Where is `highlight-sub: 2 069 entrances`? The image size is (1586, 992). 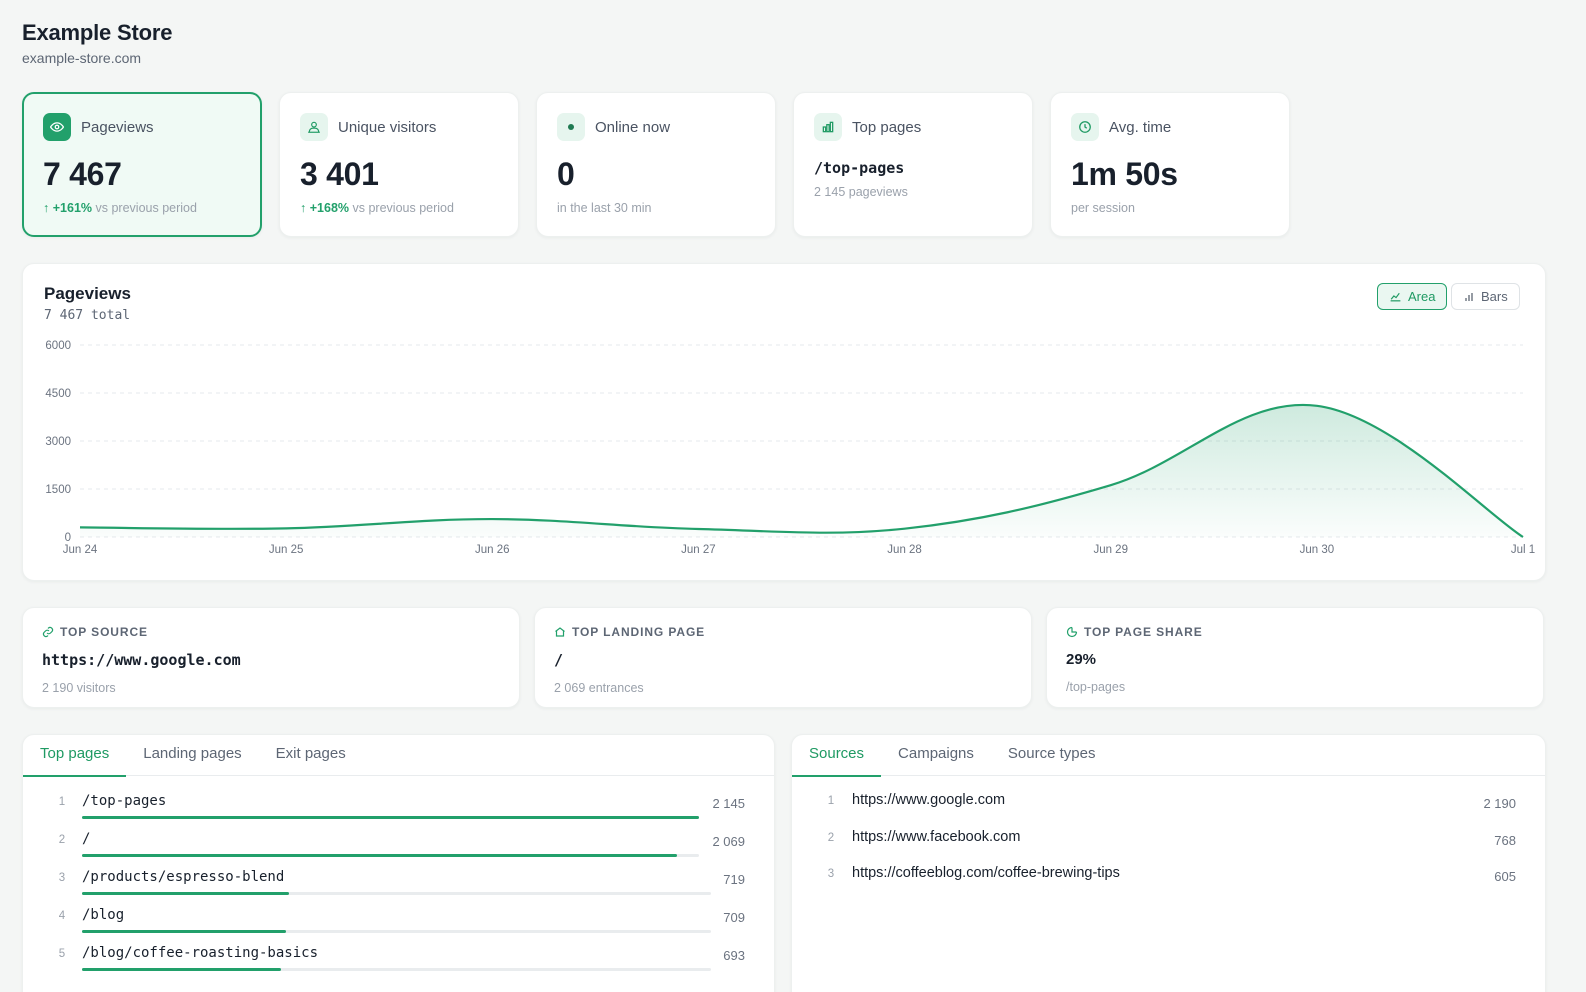 highlight-sub: 2 069 entrances is located at coordinates (599, 688).